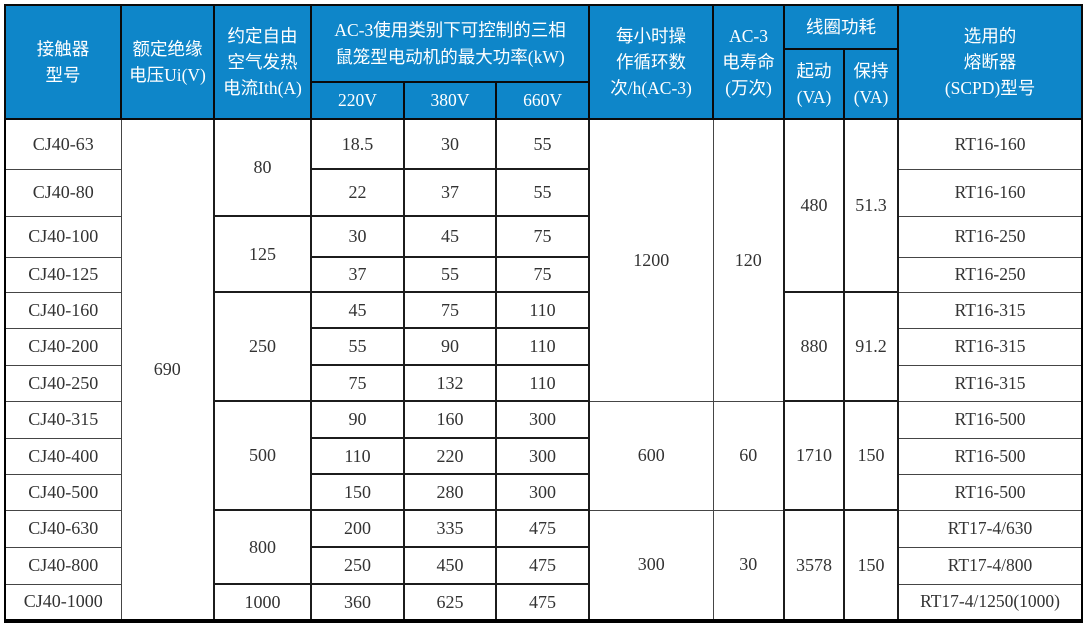  I want to click on cell-start-va: 480, so click(814, 205).